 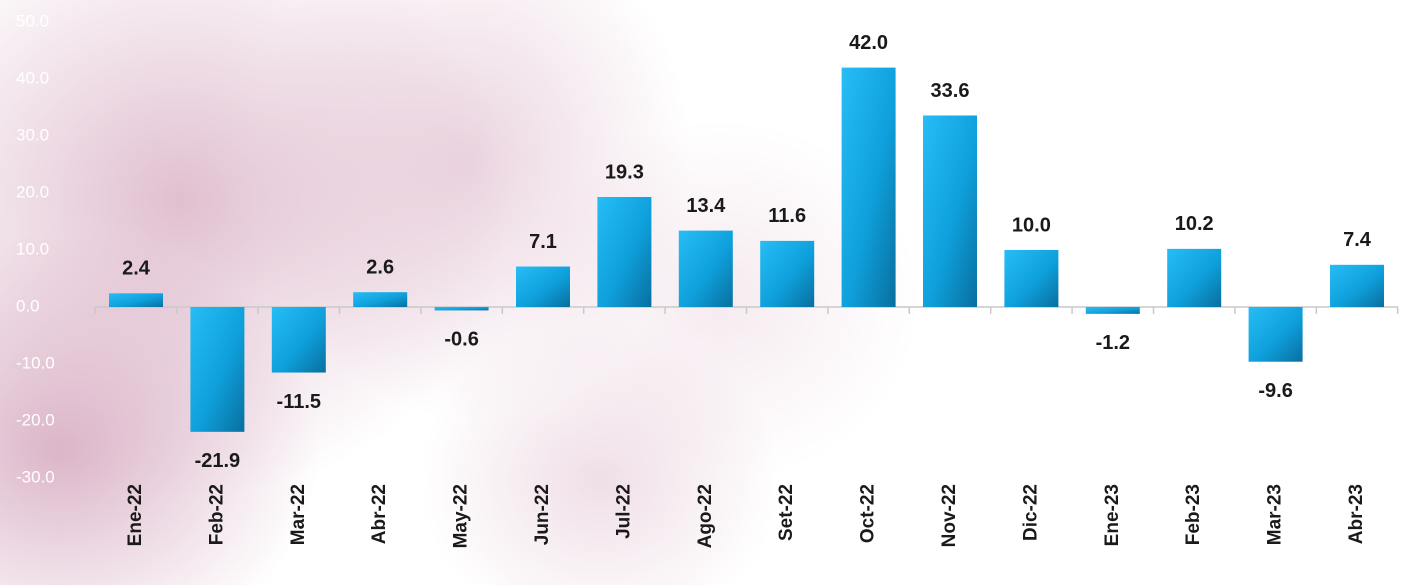 What do you see at coordinates (868, 43) in the screenshot?
I see `value-label: 42.0` at bounding box center [868, 43].